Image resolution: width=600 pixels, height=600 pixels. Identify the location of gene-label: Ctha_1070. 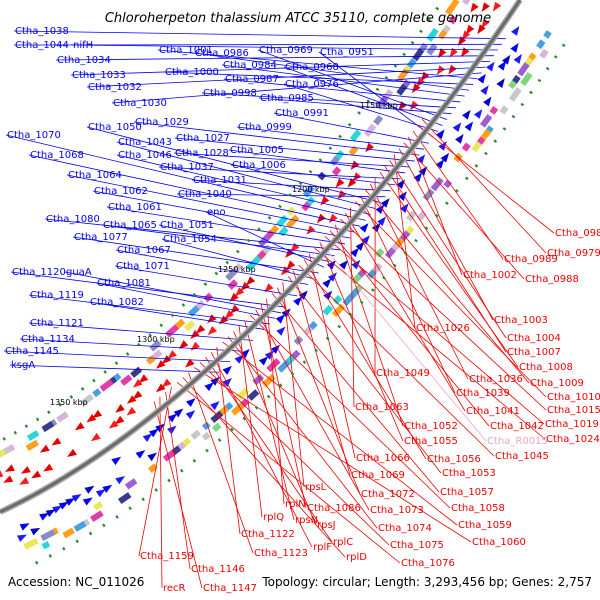
(34, 135).